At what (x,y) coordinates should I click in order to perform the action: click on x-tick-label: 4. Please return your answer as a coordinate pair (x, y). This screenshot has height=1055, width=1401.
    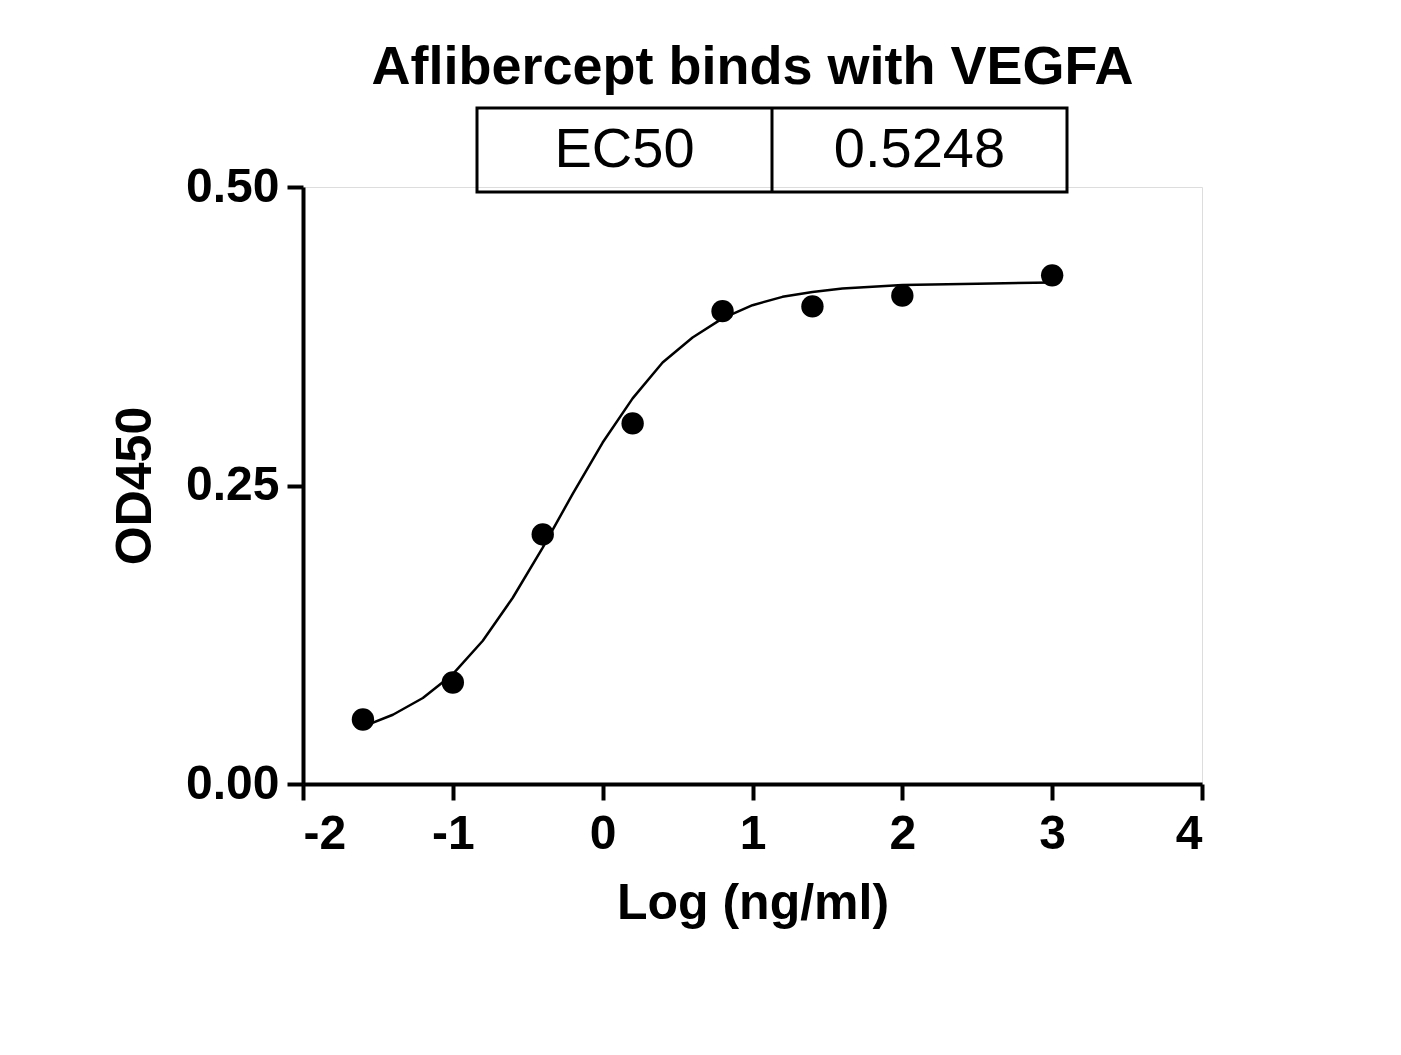
    Looking at the image, I should click on (1189, 832).